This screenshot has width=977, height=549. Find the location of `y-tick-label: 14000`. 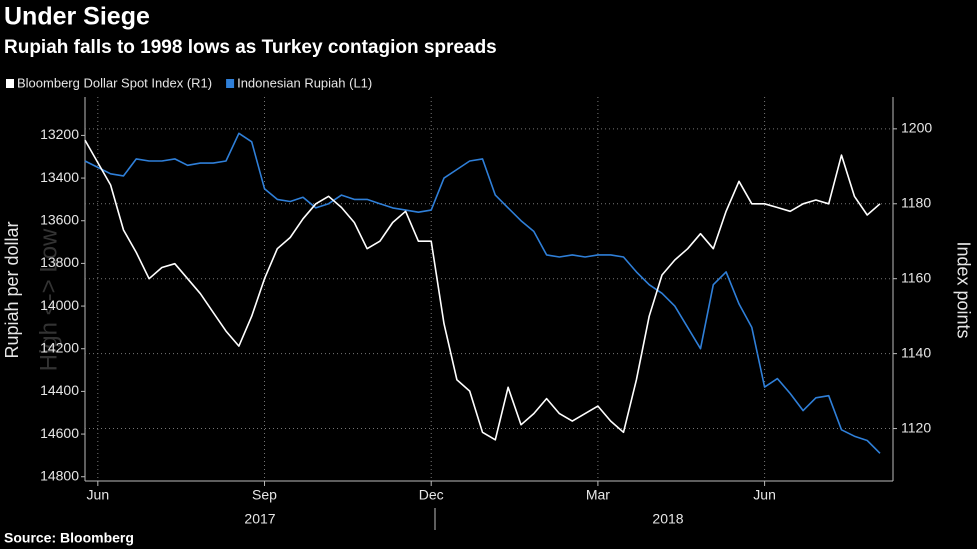

y-tick-label: 14000 is located at coordinates (59, 305).